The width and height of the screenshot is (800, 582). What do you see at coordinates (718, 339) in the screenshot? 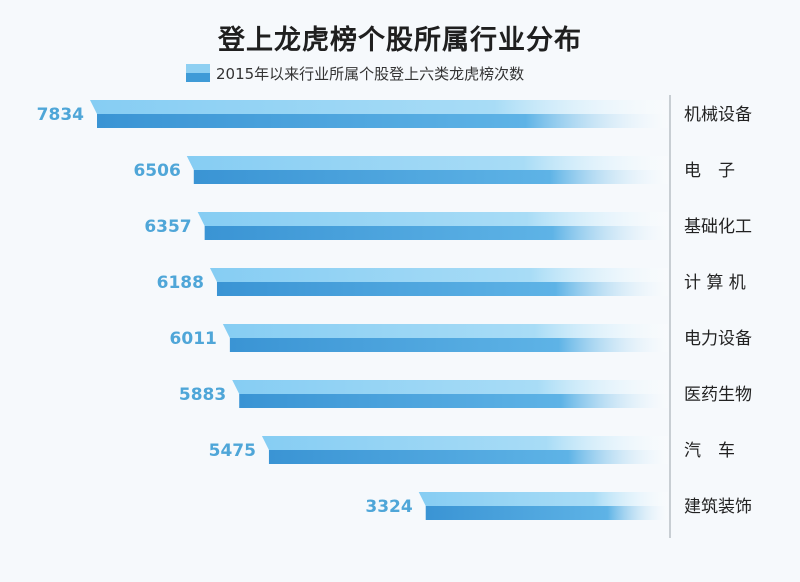
I see `category-label: 电力设备` at bounding box center [718, 339].